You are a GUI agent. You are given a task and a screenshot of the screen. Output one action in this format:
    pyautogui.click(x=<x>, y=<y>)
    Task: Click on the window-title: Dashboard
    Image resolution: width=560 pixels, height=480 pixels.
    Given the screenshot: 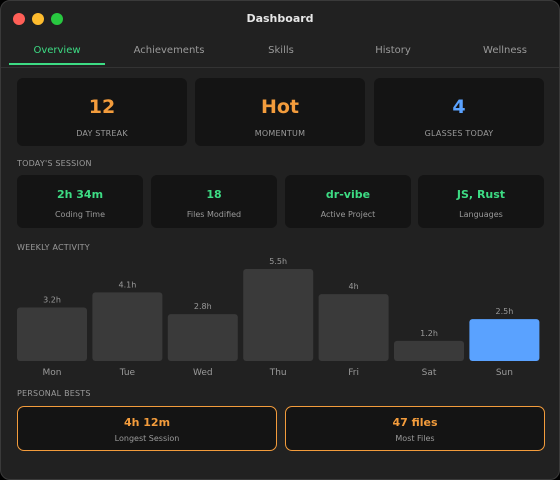 What is the action you would take?
    pyautogui.click(x=280, y=18)
    